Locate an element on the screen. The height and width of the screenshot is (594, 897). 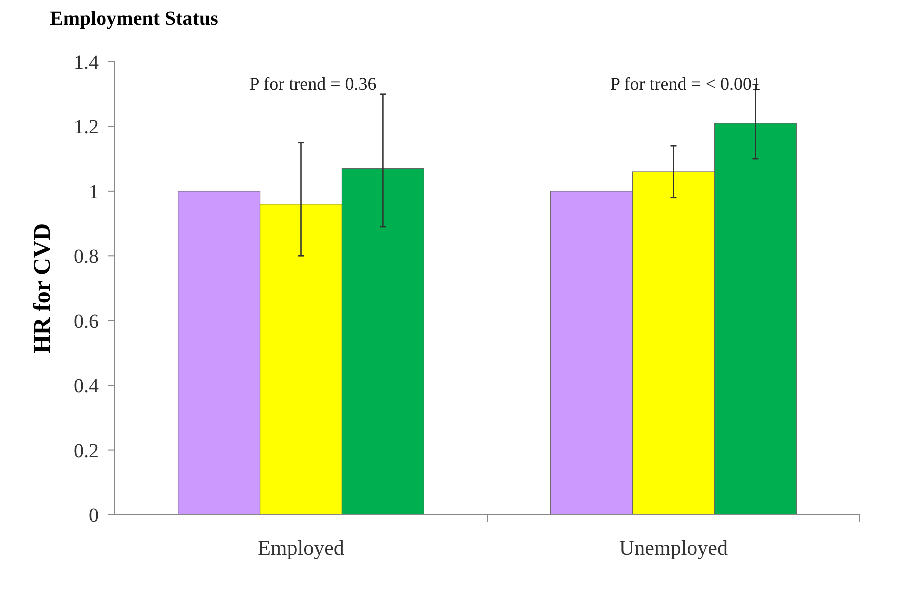
x-tick-label: Employed is located at coordinates (301, 548).